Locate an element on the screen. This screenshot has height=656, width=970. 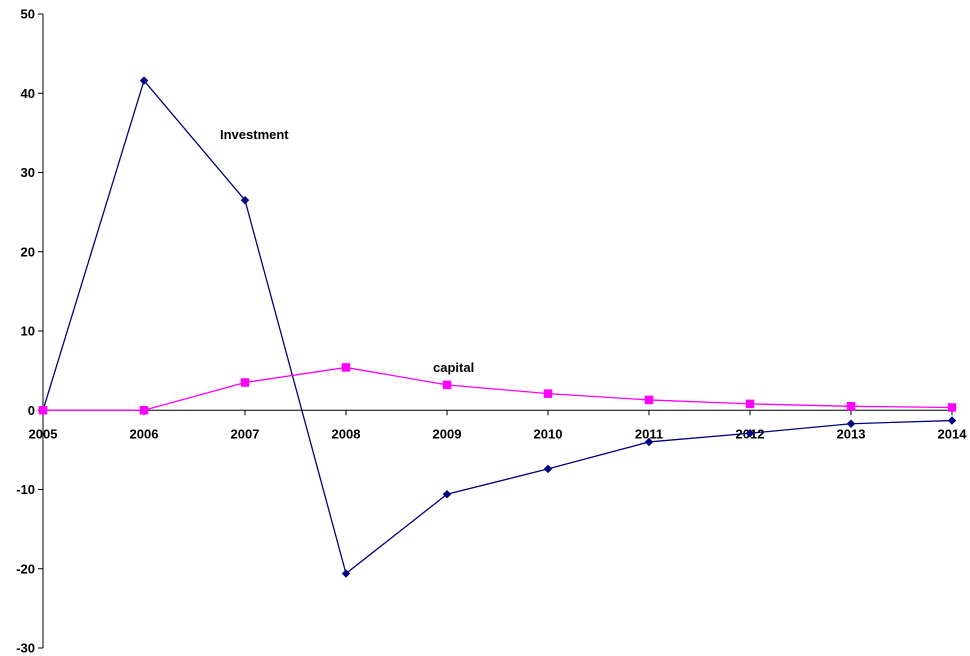
y-tick-labels: -30 -20 -10 0 10 20 30 40 50 is located at coordinates (25, 331).